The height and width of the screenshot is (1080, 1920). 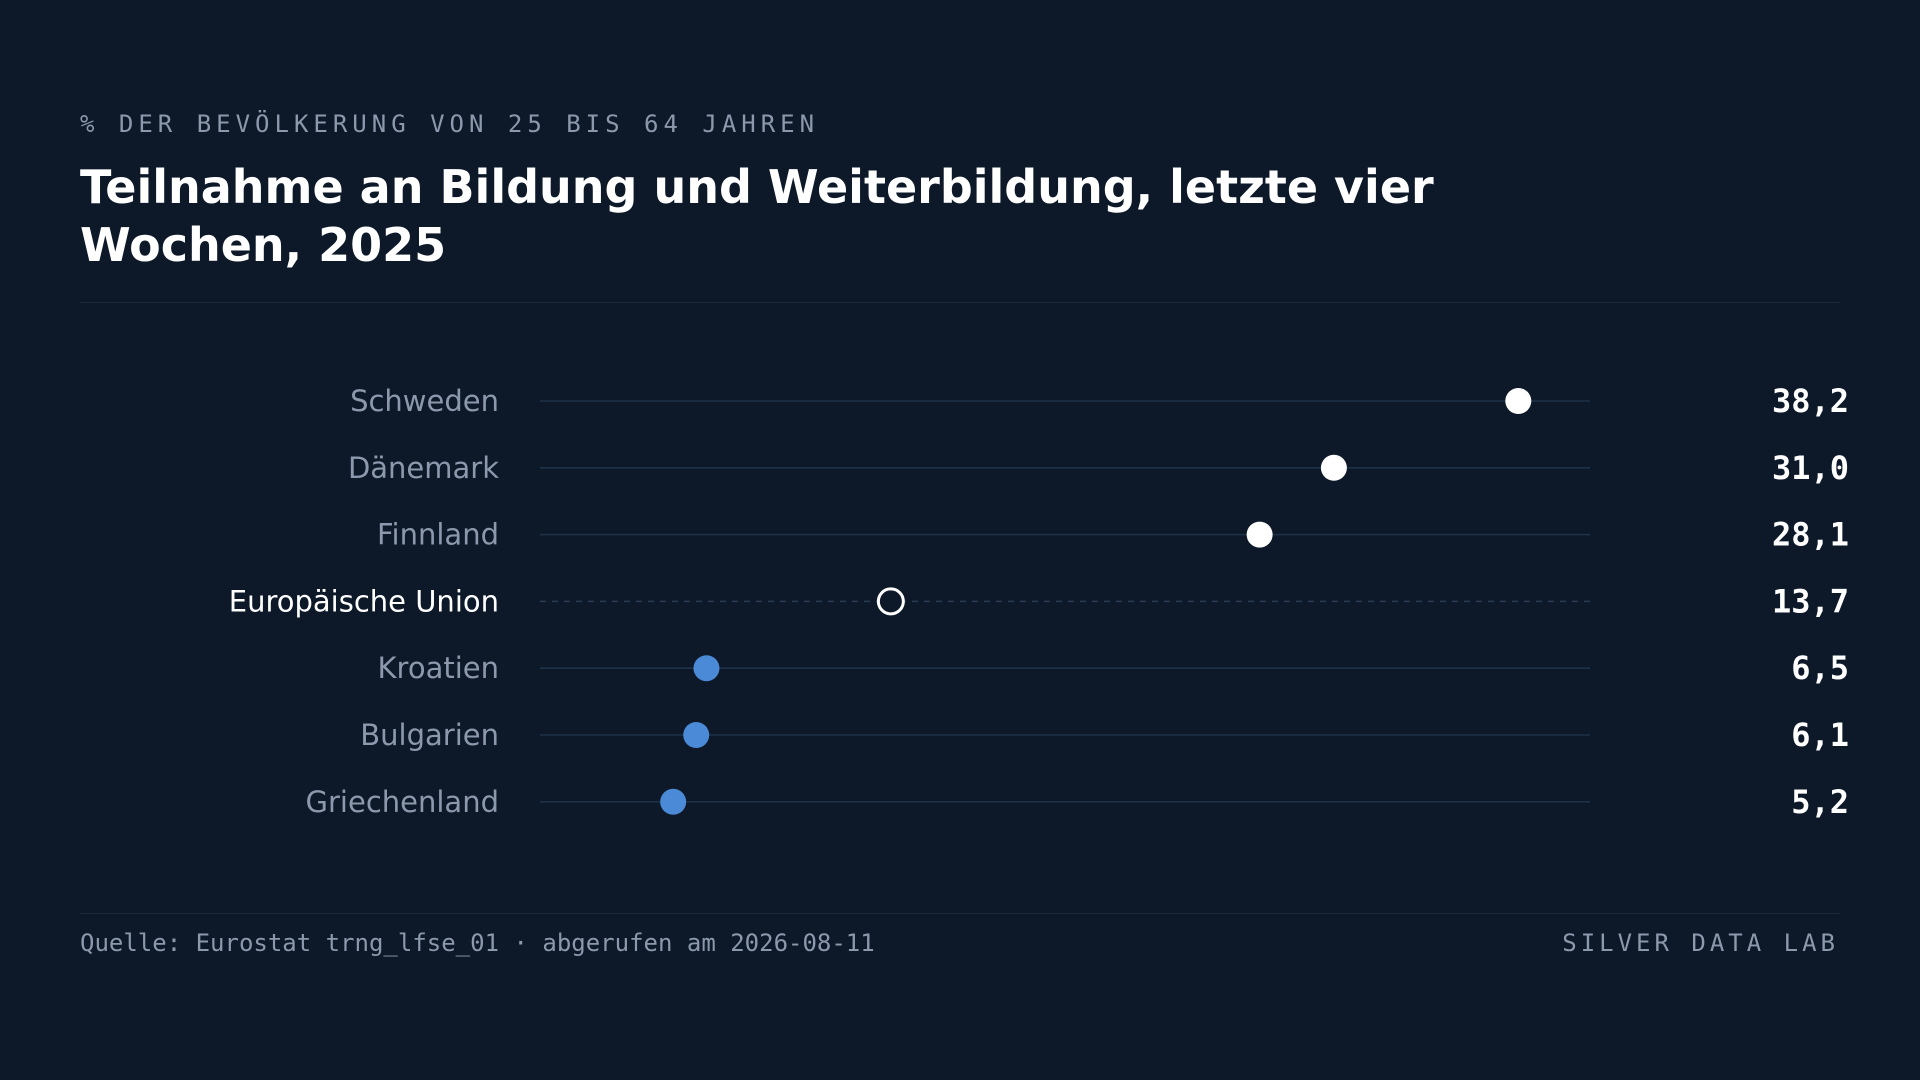 I want to click on header-divider, so click(x=960, y=302).